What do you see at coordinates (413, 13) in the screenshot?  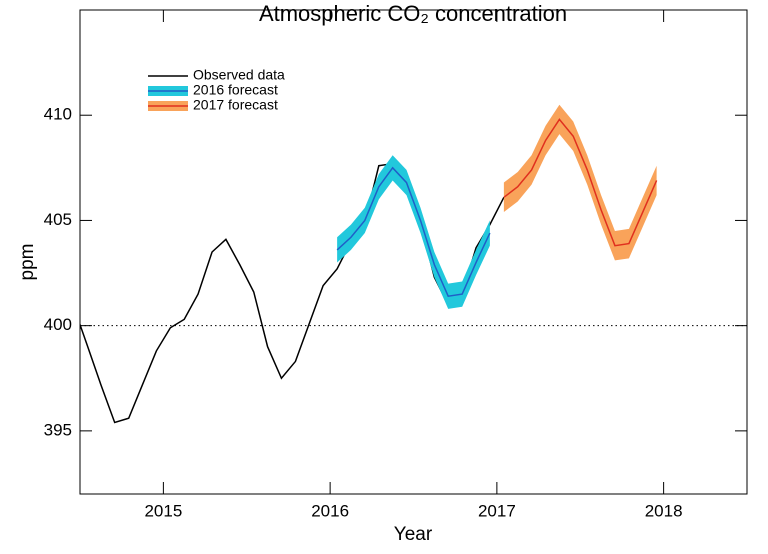 I see `chart-title: Atmospheric CO₂ concentration` at bounding box center [413, 13].